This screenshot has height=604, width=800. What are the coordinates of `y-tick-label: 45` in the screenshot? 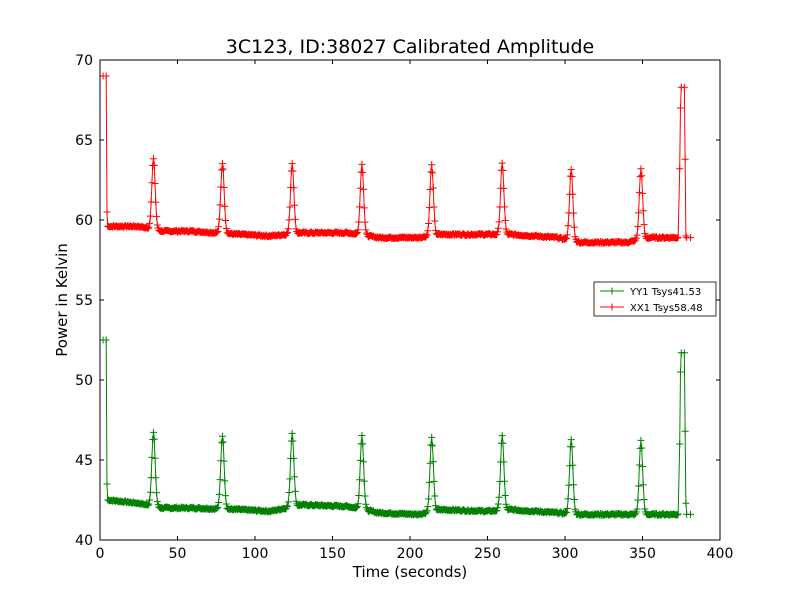 It's located at (84, 461).